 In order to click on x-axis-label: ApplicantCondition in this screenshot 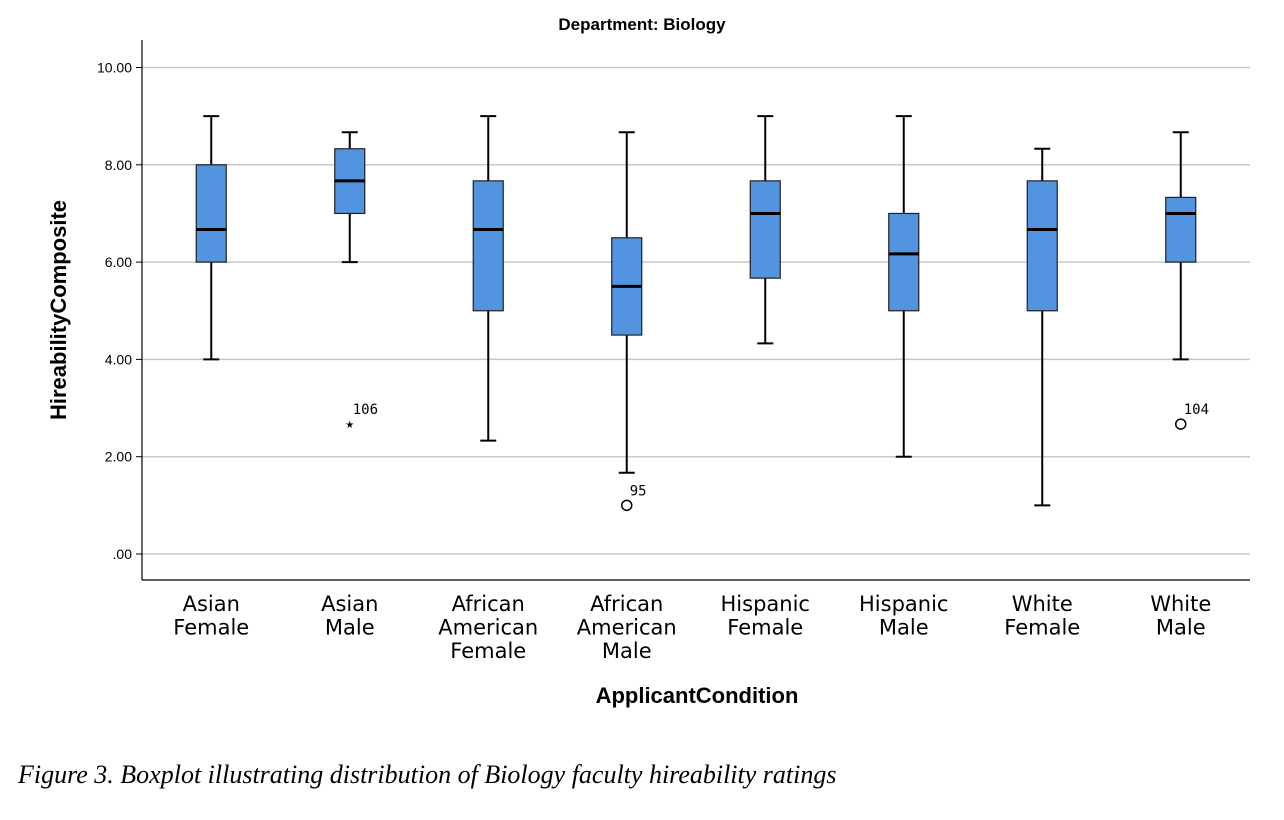, I will do `click(697, 695)`.